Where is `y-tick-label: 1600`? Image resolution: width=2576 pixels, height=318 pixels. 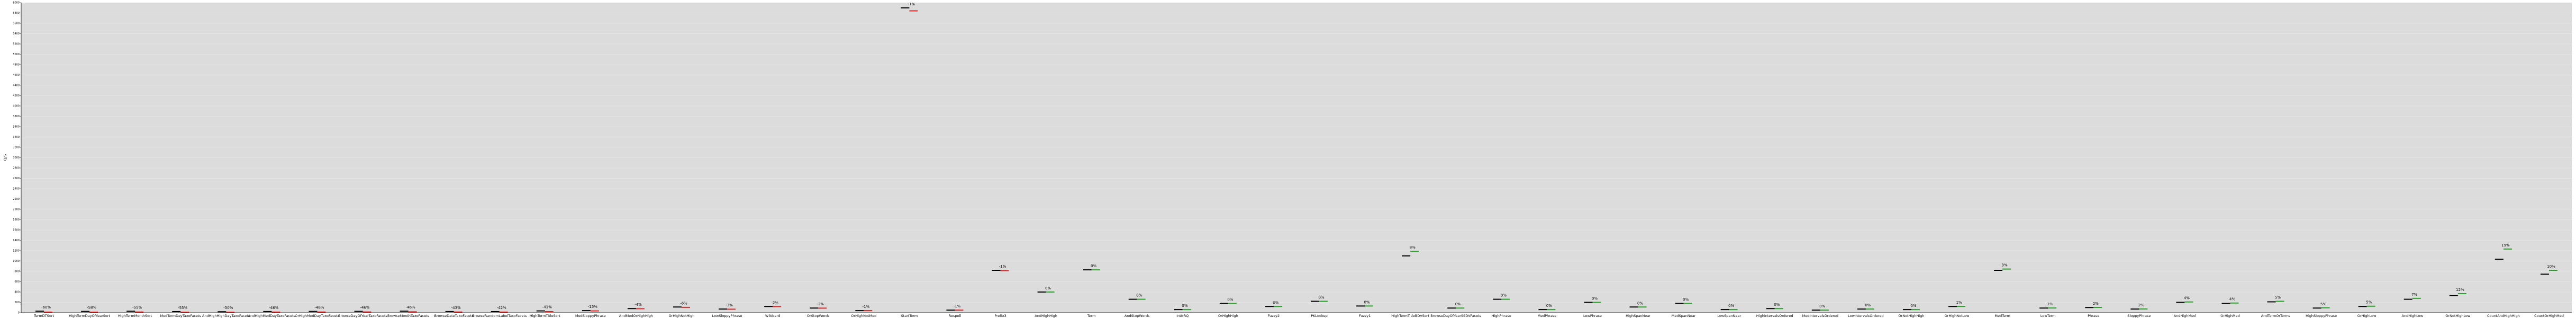
y-tick-label: 1600 is located at coordinates (16, 231).